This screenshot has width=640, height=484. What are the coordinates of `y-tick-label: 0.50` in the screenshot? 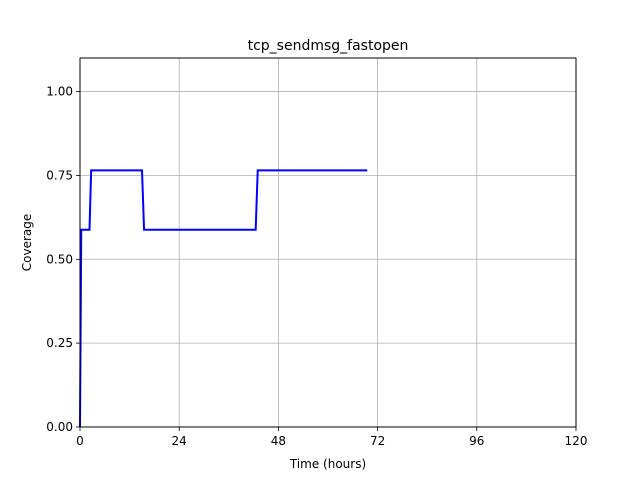 It's located at (59, 259).